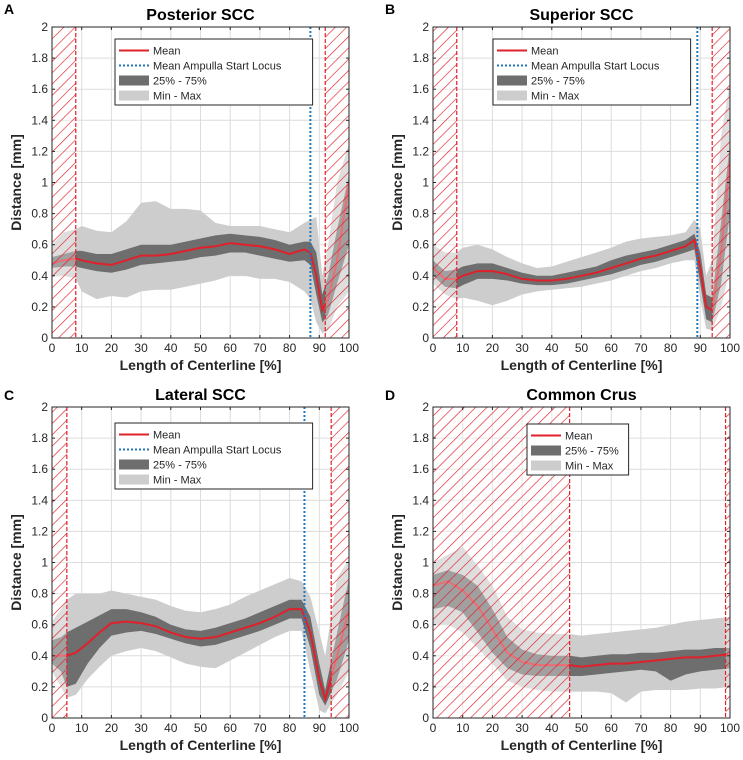  Describe the element at coordinates (420, 245) in the screenshot. I see `y-tick-label: 0.6` at that location.